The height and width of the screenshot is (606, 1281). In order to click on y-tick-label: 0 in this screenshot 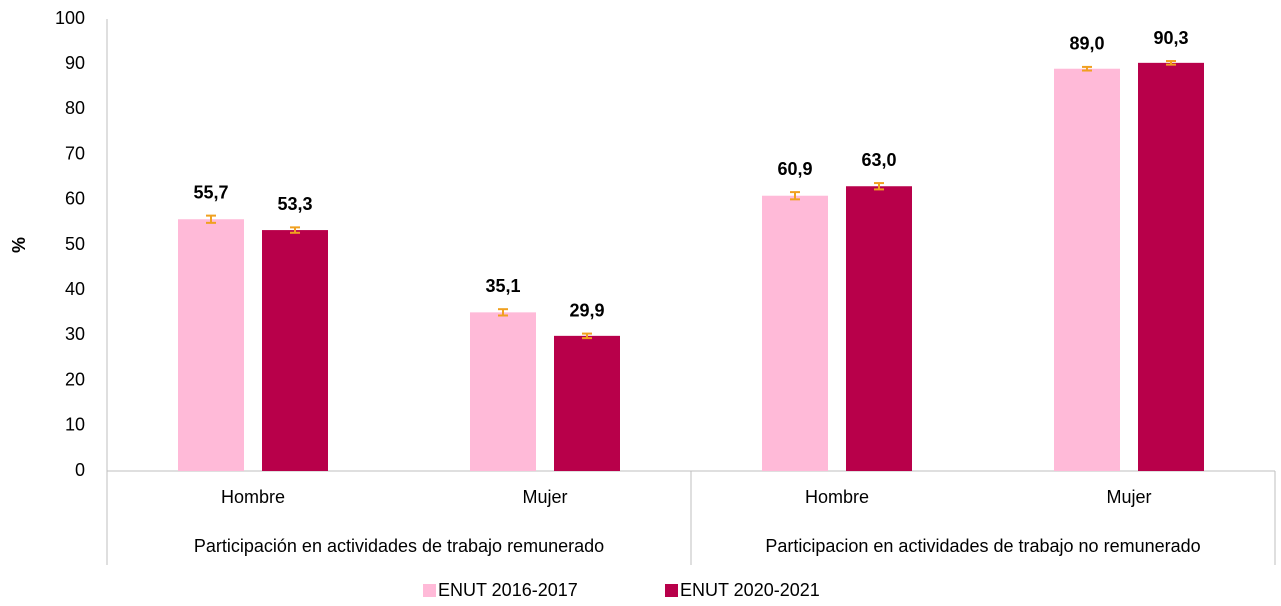, I will do `click(80, 470)`.